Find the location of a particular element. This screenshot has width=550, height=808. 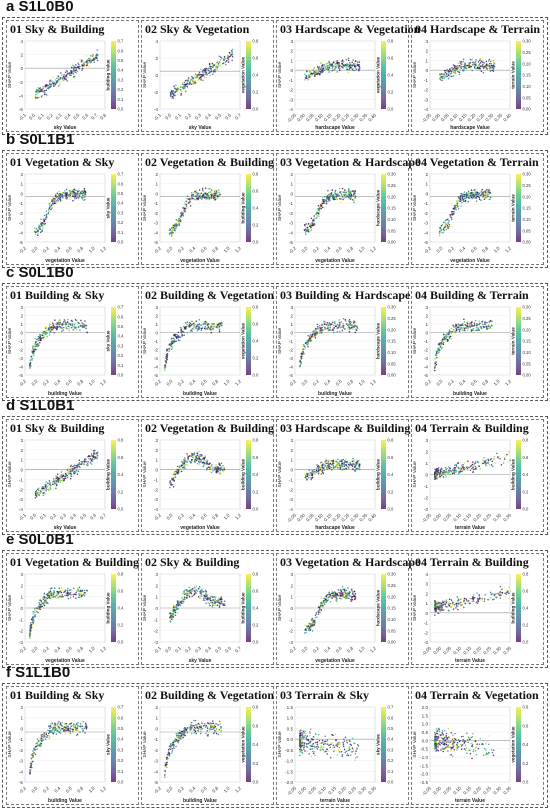

x-tick-label: -0.05 is located at coordinates (291, 517).